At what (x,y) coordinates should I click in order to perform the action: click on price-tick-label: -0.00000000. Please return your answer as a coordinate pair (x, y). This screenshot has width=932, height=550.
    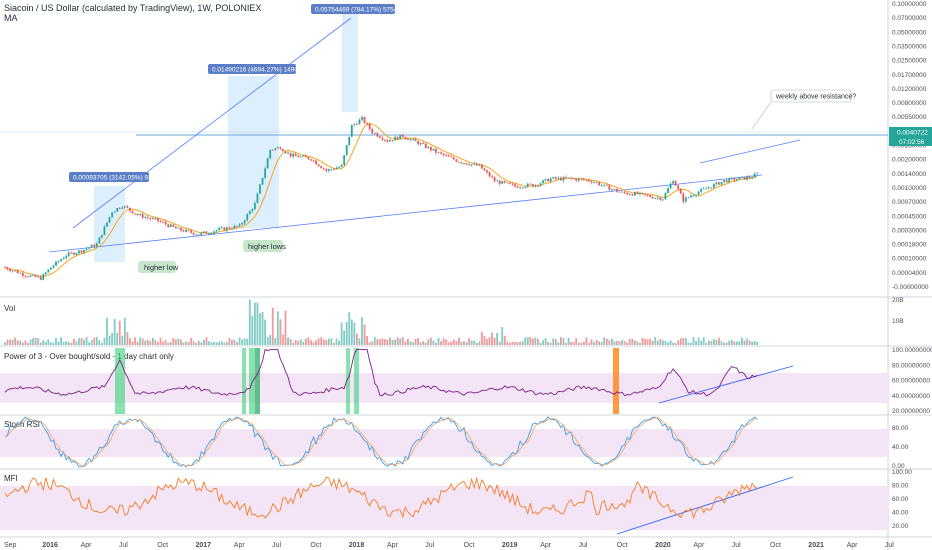
    Looking at the image, I should click on (910, 287).